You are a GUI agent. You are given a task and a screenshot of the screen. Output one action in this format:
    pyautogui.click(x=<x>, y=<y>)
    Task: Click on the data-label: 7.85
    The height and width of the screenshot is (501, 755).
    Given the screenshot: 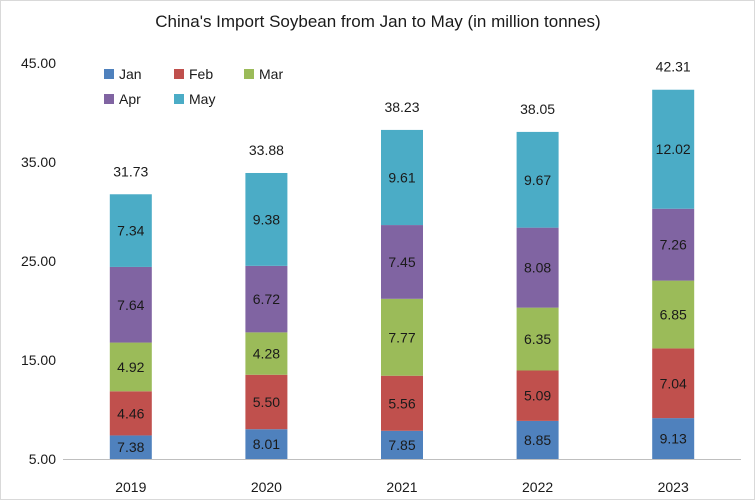 What is the action you would take?
    pyautogui.click(x=401, y=445)
    